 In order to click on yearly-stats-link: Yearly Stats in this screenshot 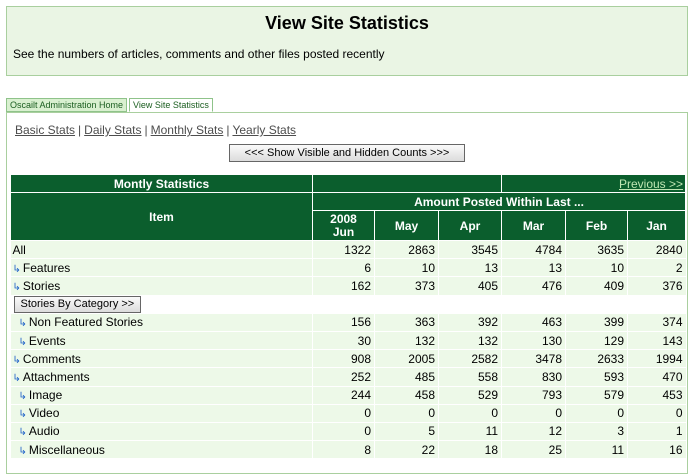, I will do `click(264, 130)`.